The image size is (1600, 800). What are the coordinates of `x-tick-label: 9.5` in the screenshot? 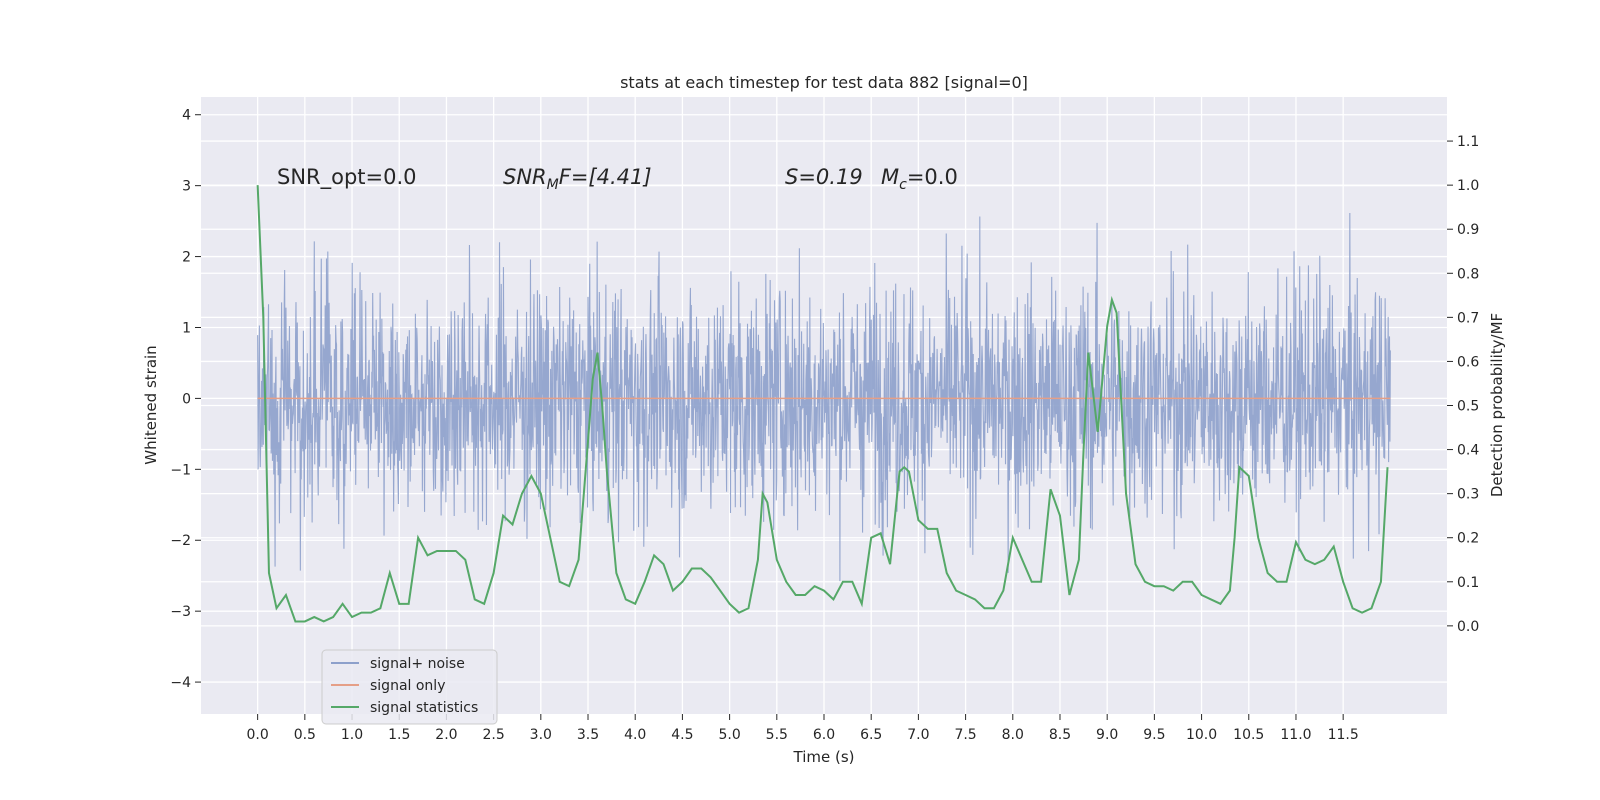 It's located at (1154, 735).